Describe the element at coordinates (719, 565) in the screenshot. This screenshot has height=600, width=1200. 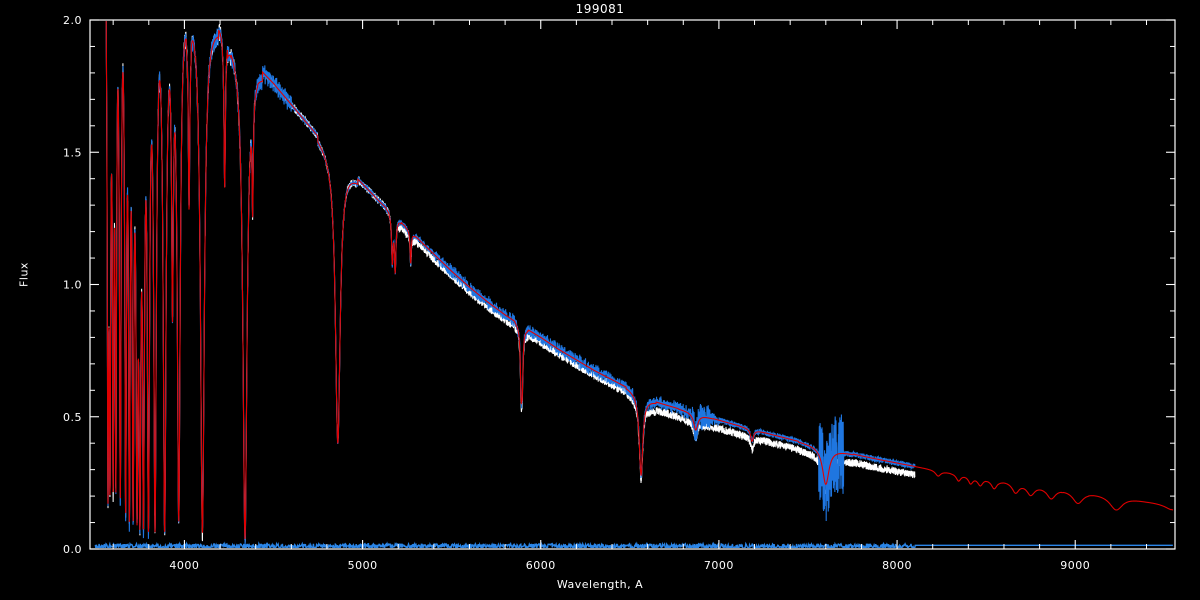
I see `x-tick-label: 7000` at that location.